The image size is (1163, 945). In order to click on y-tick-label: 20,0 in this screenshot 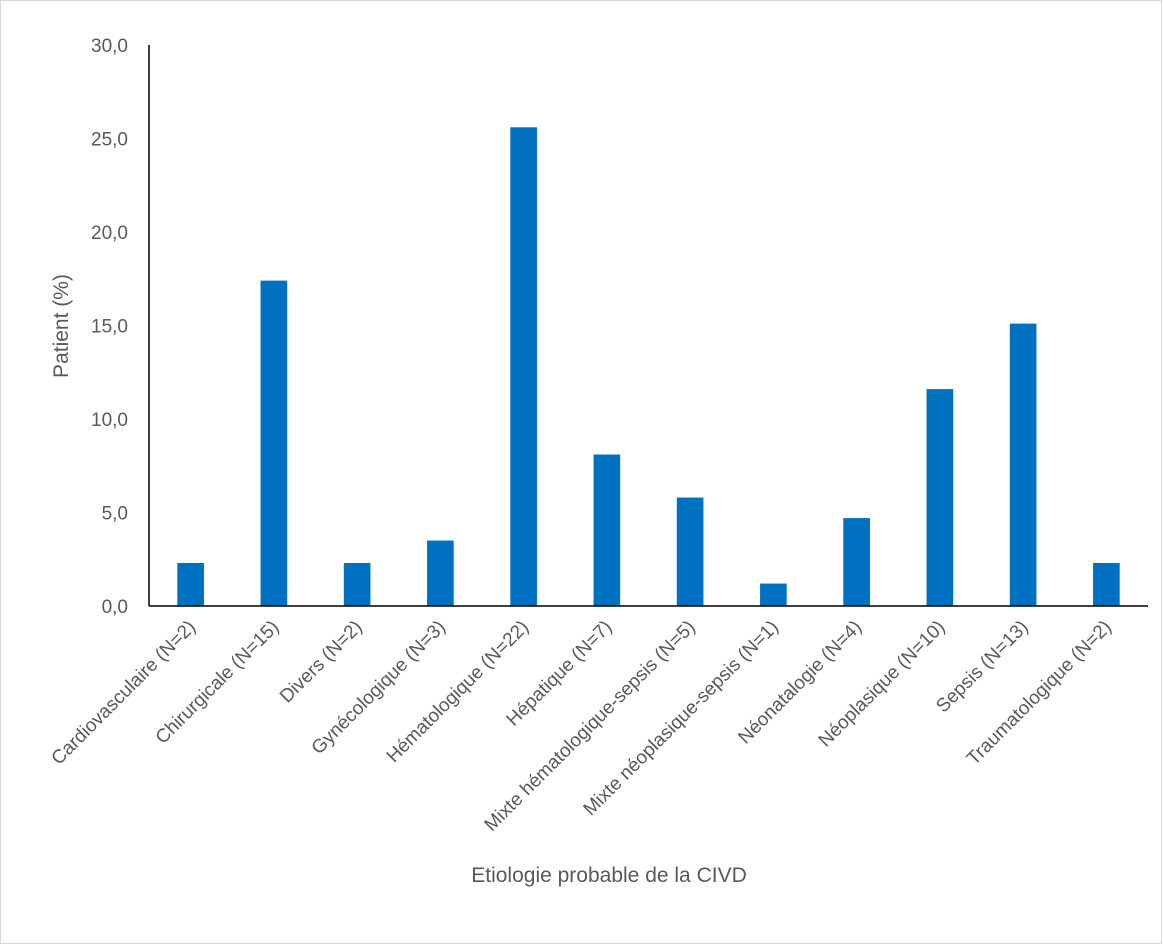, I will do `click(109, 233)`.